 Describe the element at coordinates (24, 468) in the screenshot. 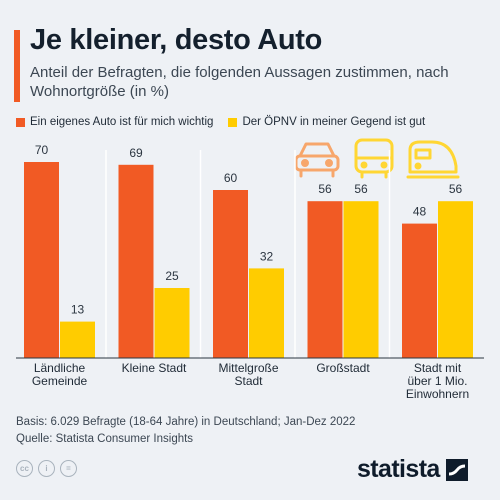

I see `creative-commons-icon: cc` at that location.